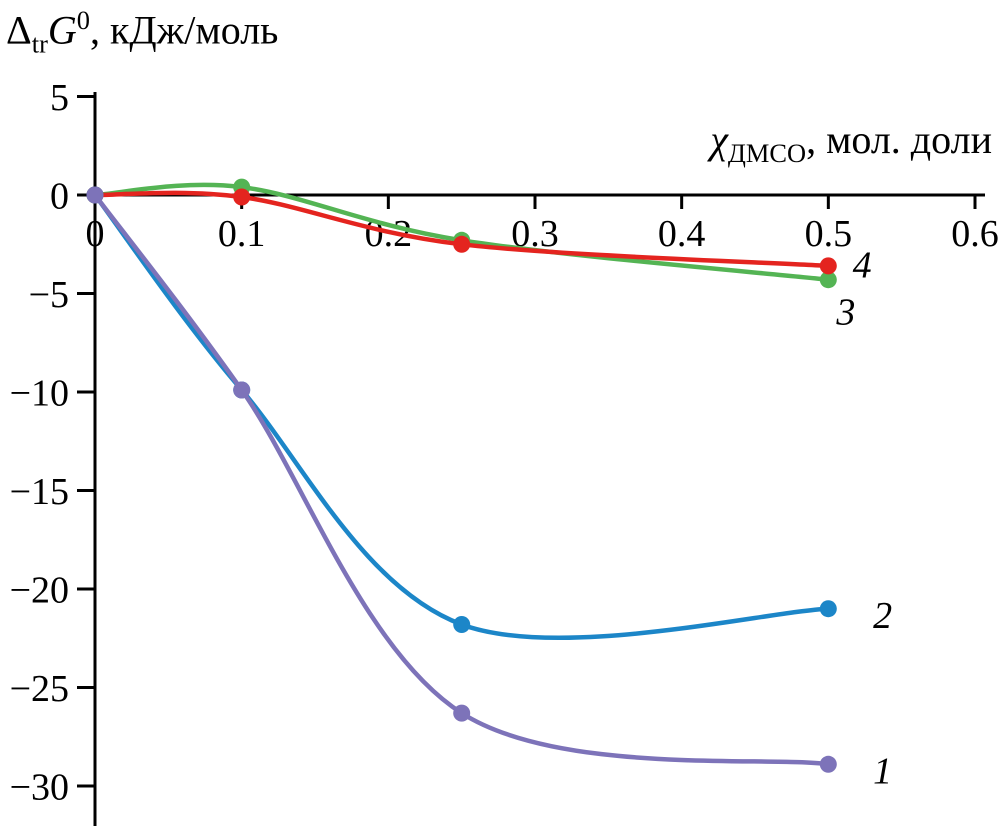 The width and height of the screenshot is (1000, 826). I want to click on y-tick-label: −30, so click(39, 787).